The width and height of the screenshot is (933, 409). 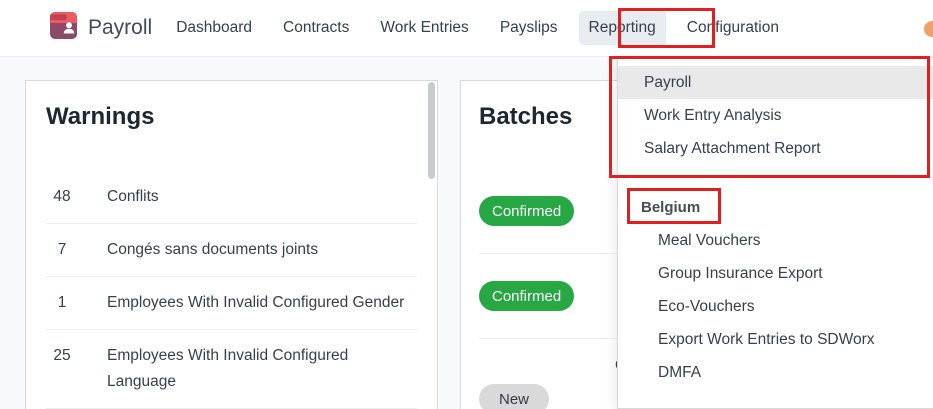 I want to click on warnings-title: Warnings, so click(x=100, y=116).